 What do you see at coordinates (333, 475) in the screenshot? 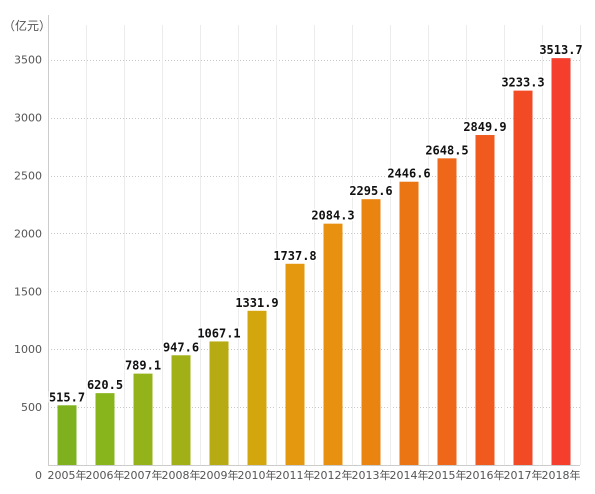
I see `x-tick-label: 2012年` at bounding box center [333, 475].